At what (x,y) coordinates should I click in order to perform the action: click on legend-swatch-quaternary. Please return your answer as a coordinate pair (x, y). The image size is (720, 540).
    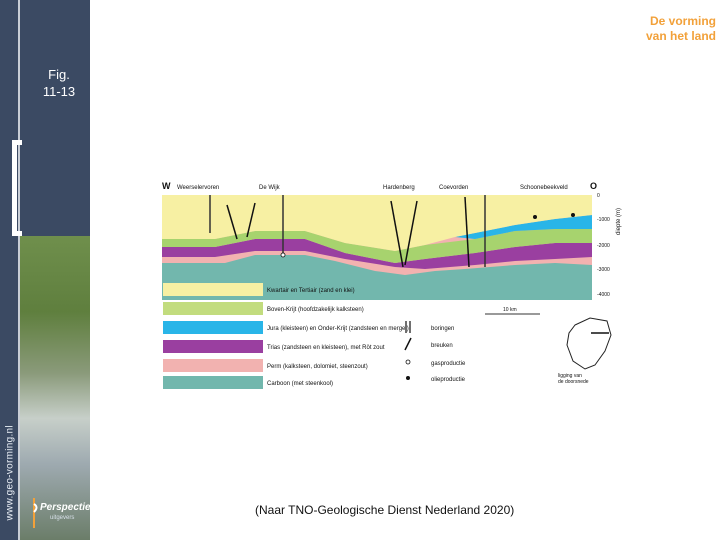
    Looking at the image, I should click on (213, 289).